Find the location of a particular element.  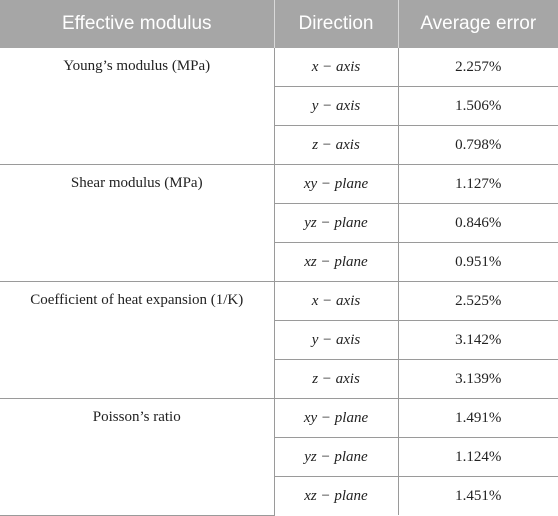

table-row: yz − plane 0.846% is located at coordinates (279, 223).